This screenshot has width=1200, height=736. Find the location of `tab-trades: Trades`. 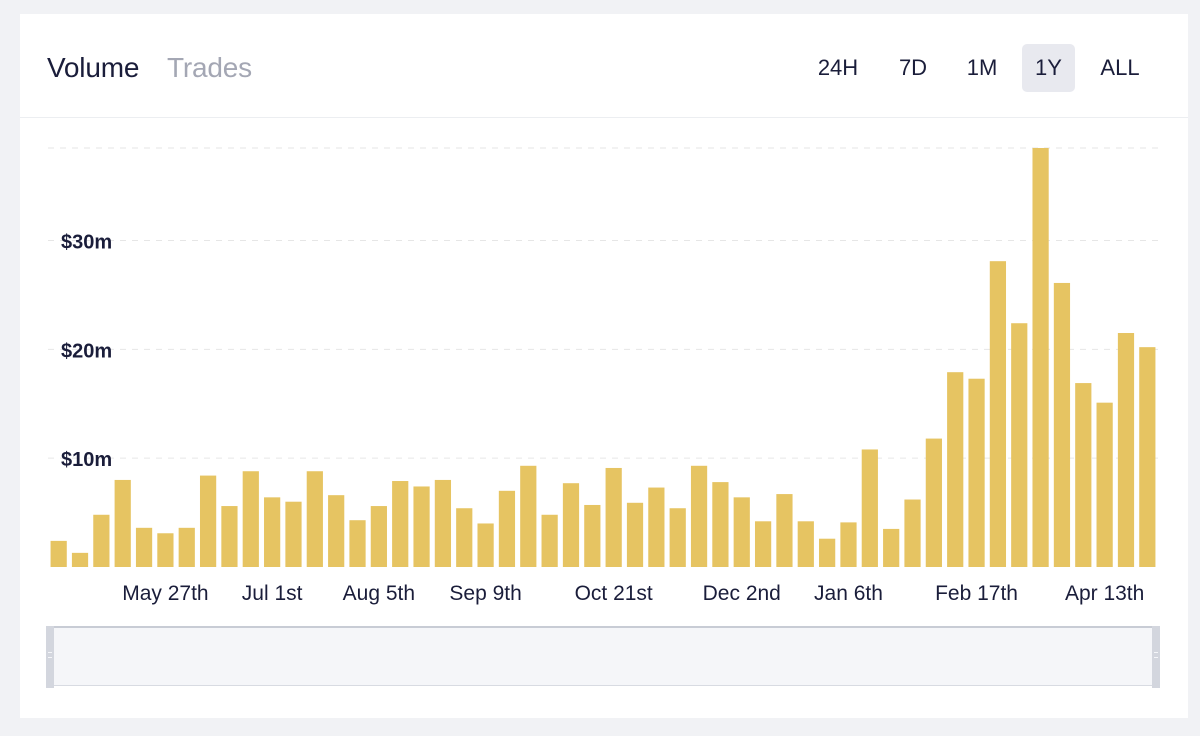

tab-trades: Trades is located at coordinates (209, 67).